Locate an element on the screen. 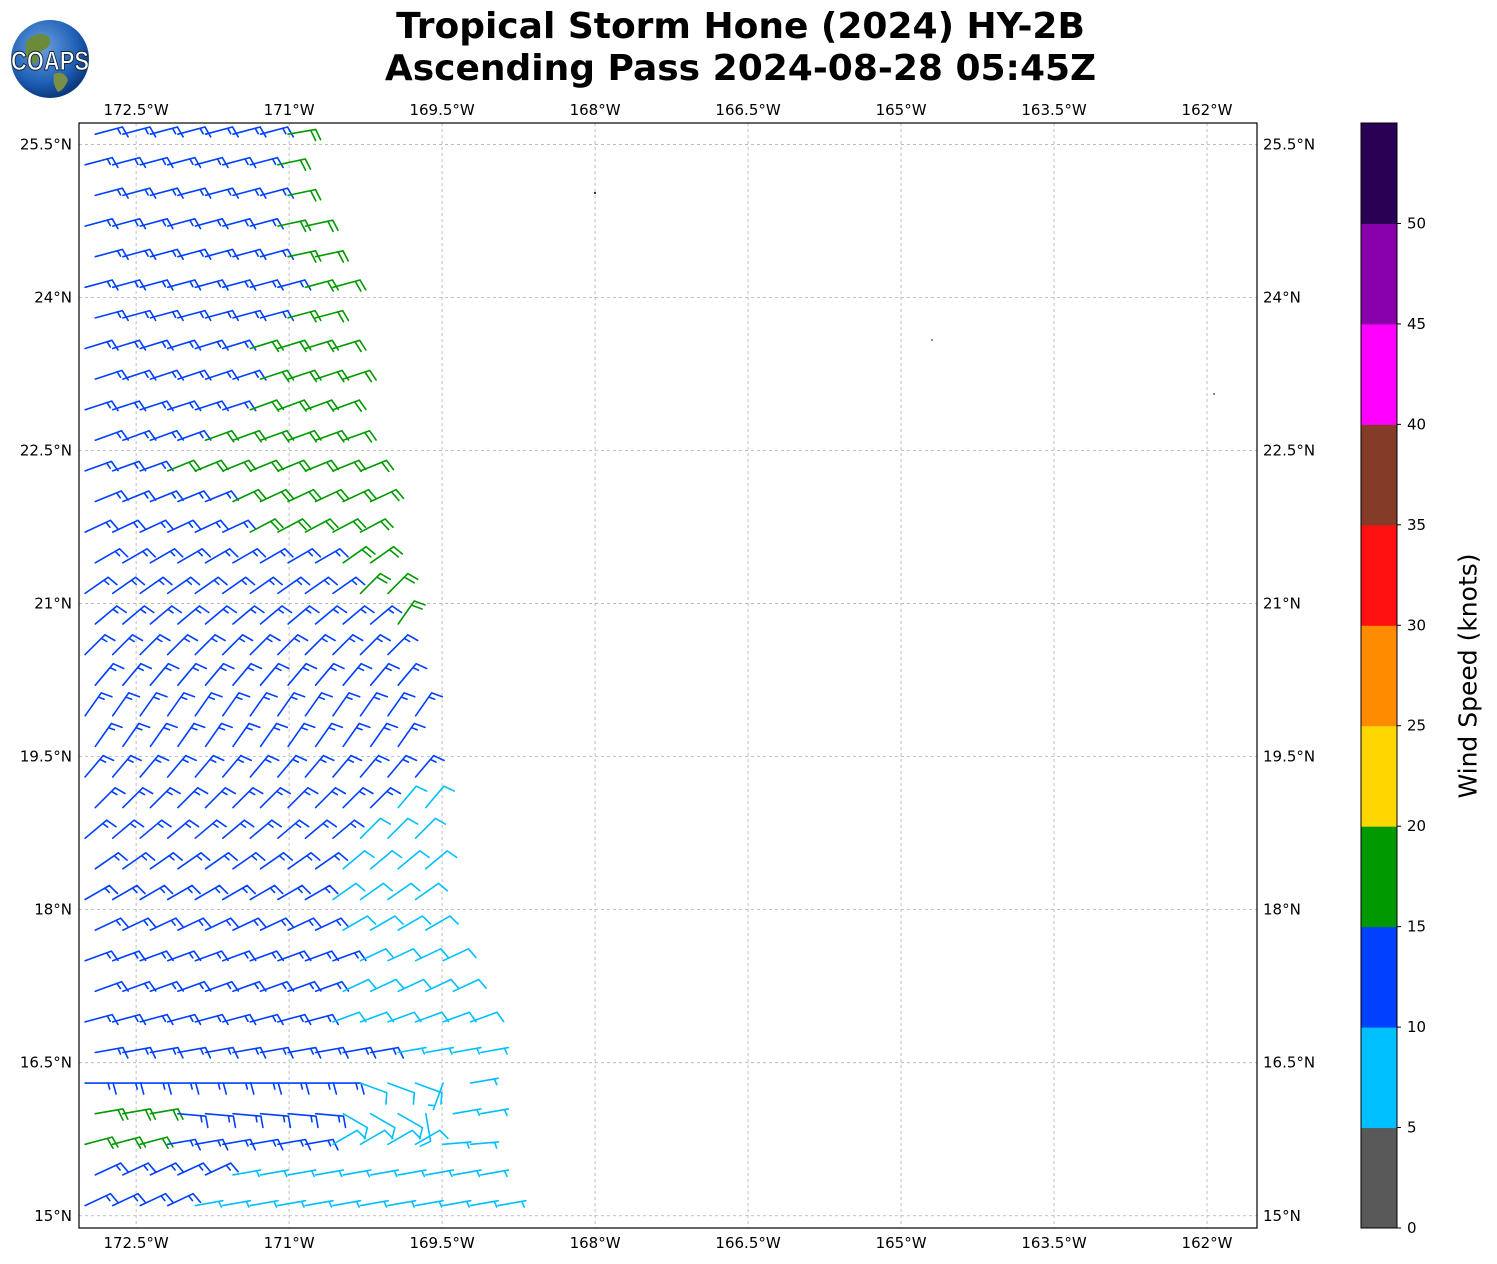 This screenshot has width=1497, height=1264. lon-tick-label-bottom: 165°W is located at coordinates (901, 1243).